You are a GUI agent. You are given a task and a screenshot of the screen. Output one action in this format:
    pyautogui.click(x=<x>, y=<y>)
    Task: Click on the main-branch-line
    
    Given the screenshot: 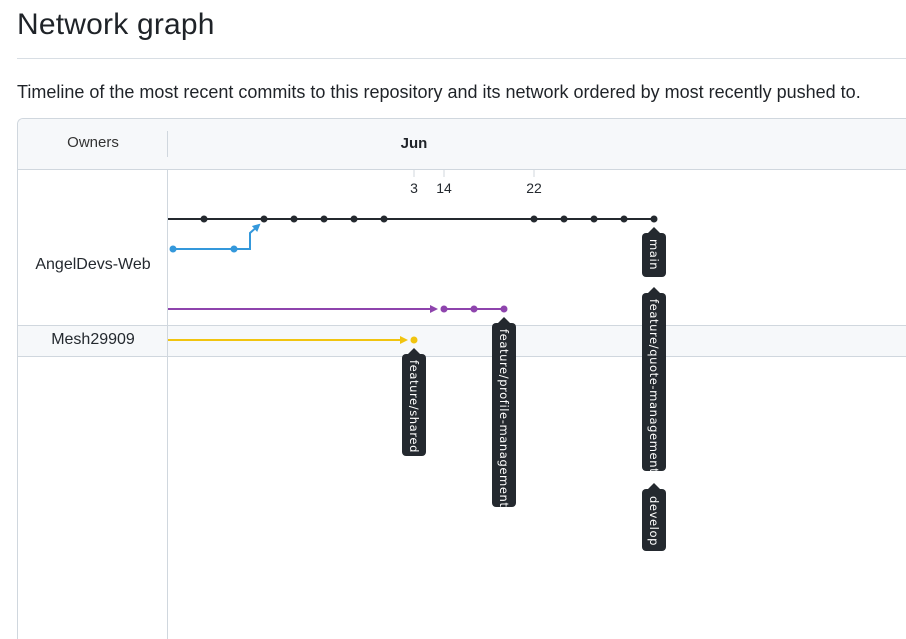 What is the action you would take?
    pyautogui.click(x=413, y=219)
    